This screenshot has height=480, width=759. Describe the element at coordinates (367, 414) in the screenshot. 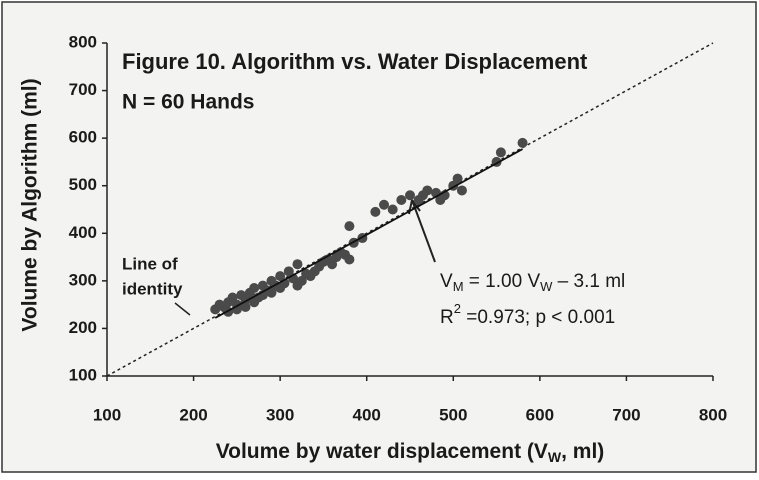

I see `x-tick-label: 400` at that location.